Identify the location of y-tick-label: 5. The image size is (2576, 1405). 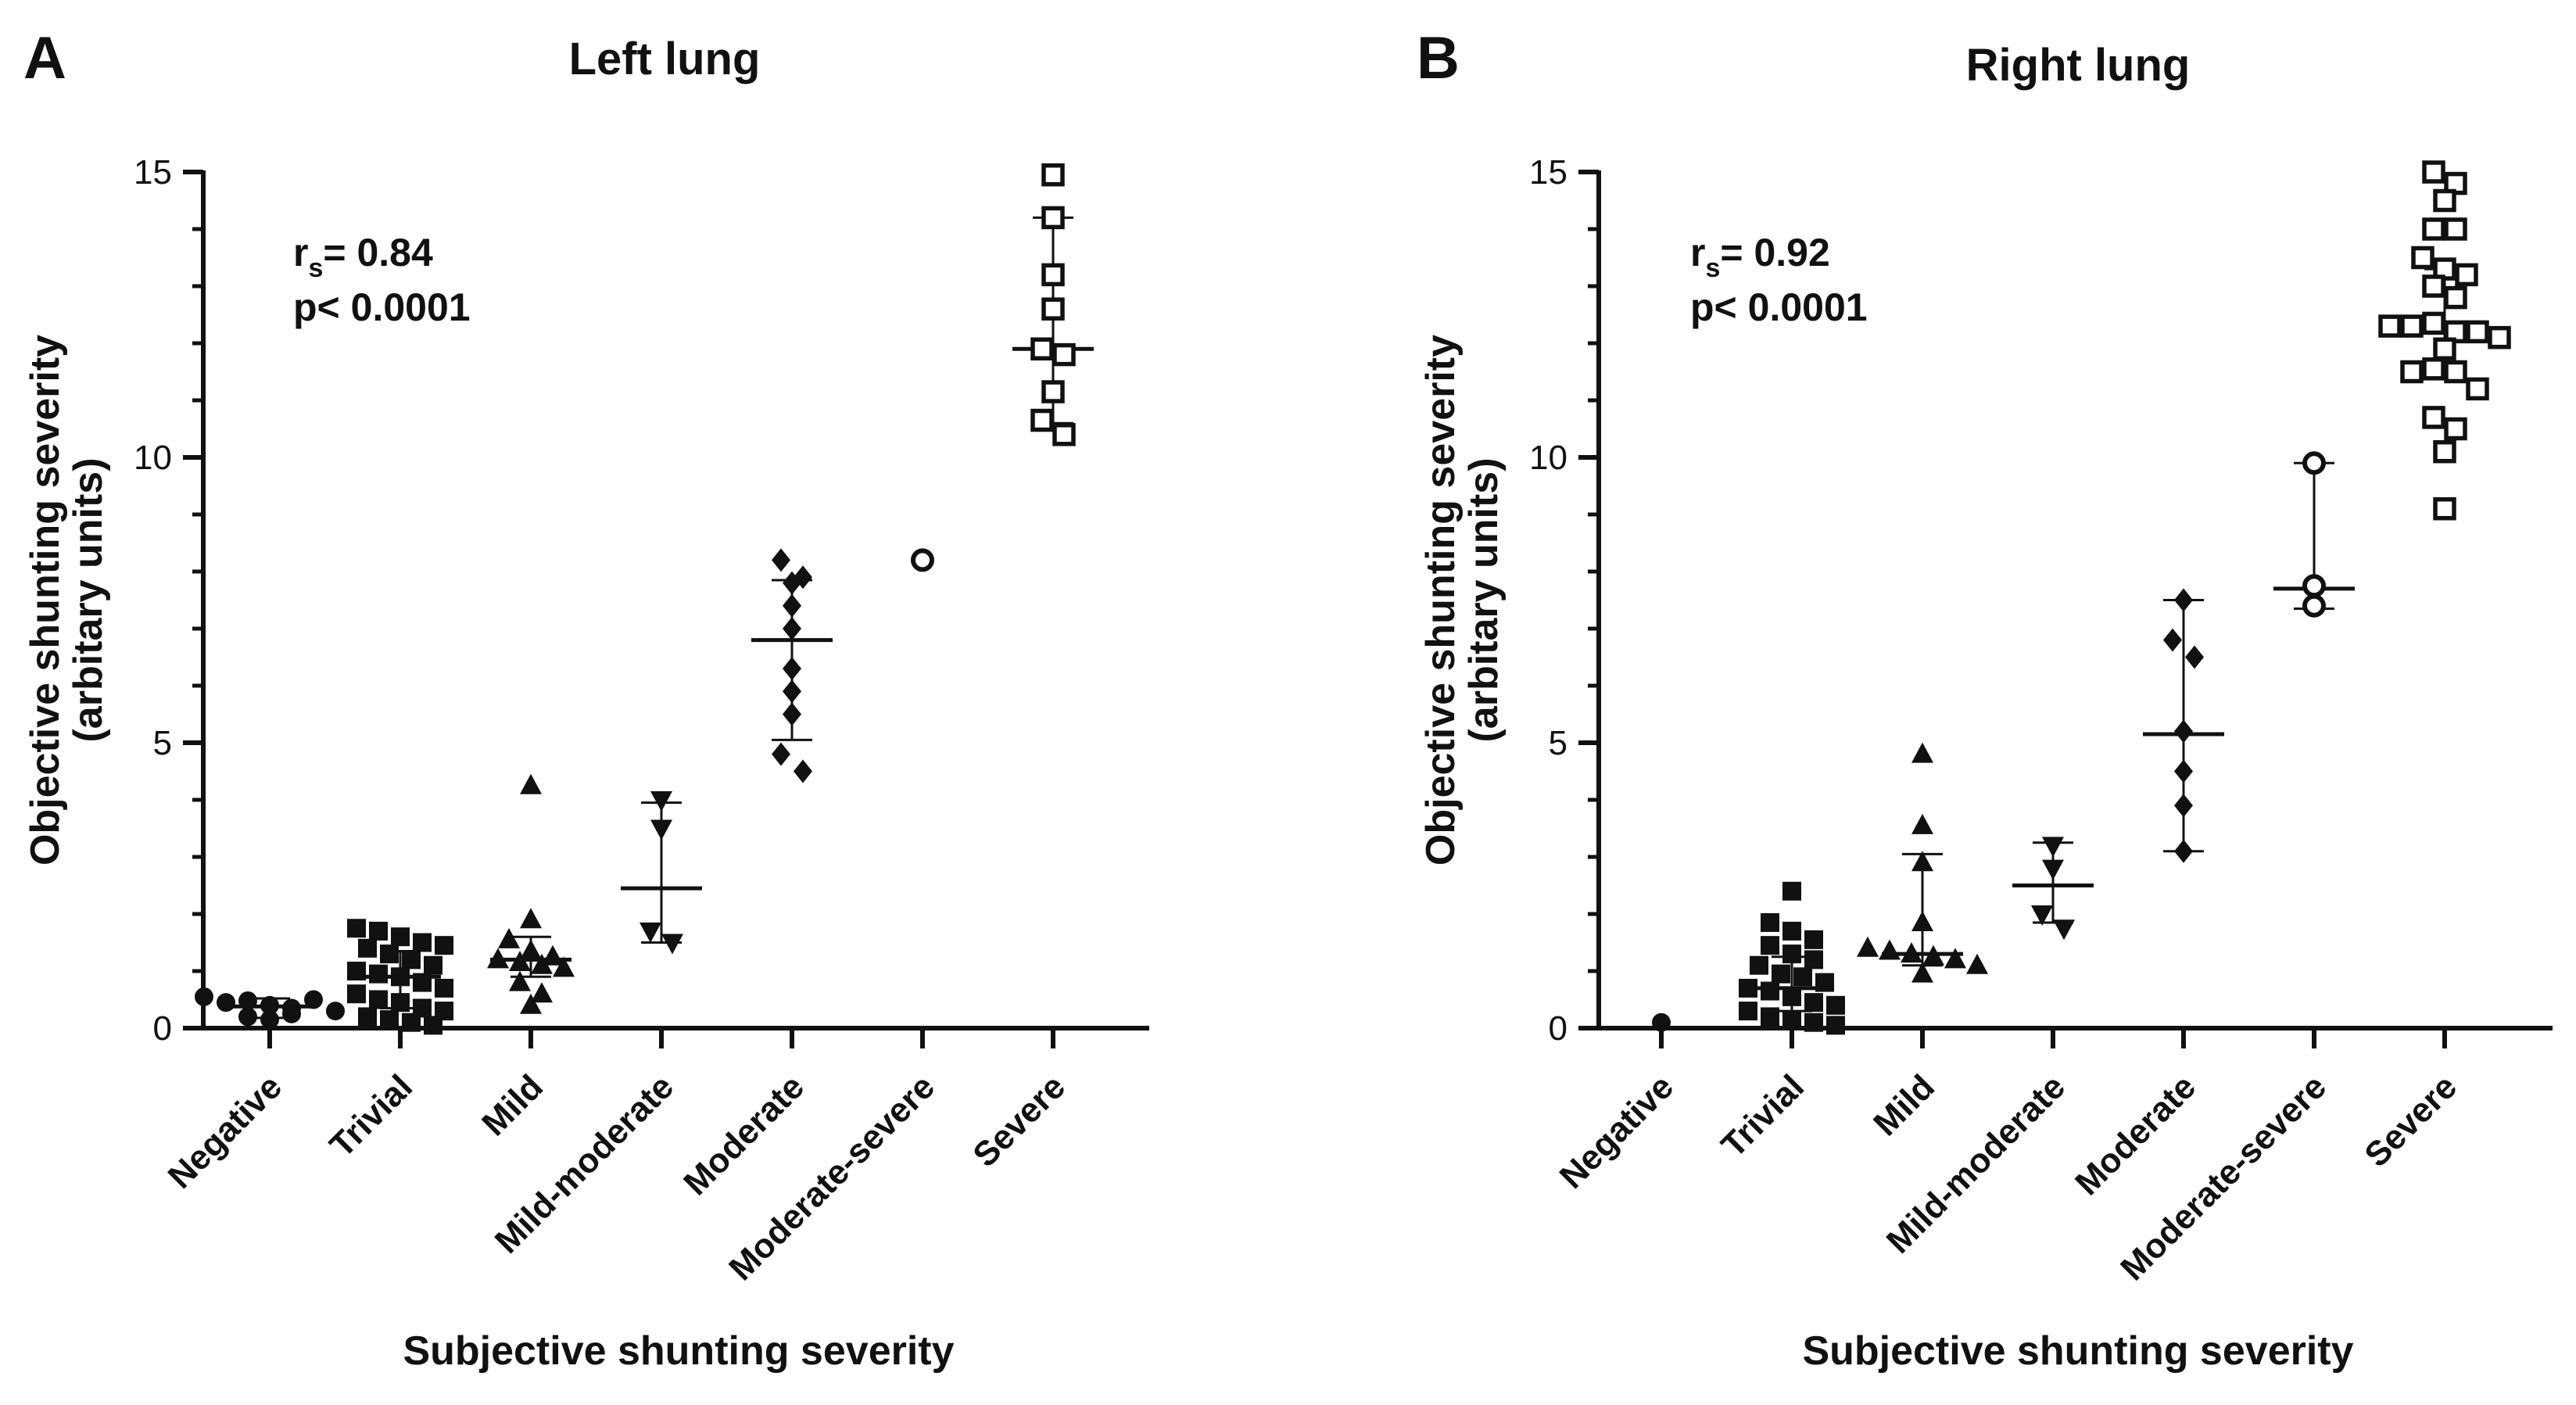
(162, 743).